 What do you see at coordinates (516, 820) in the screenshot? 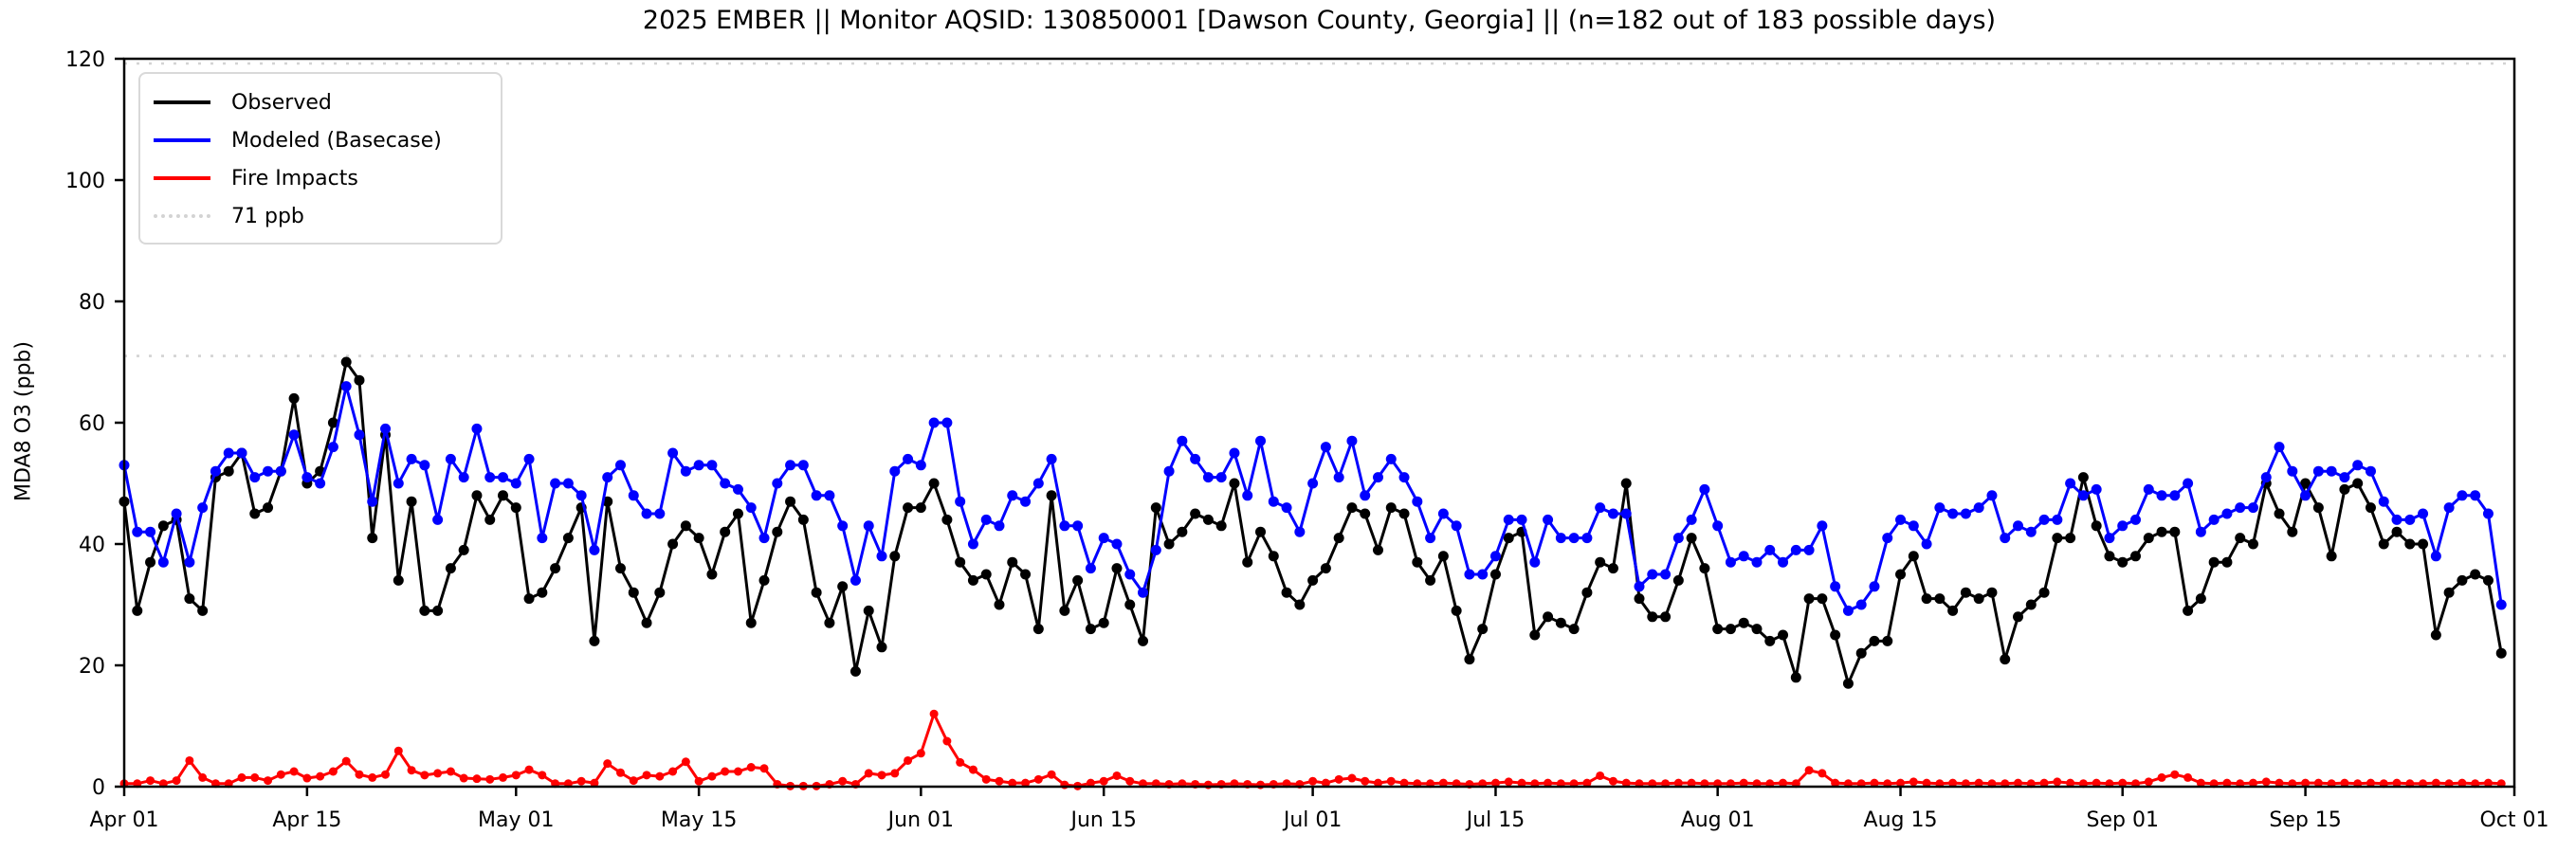
I see `x-tick-label: May 01` at bounding box center [516, 820].